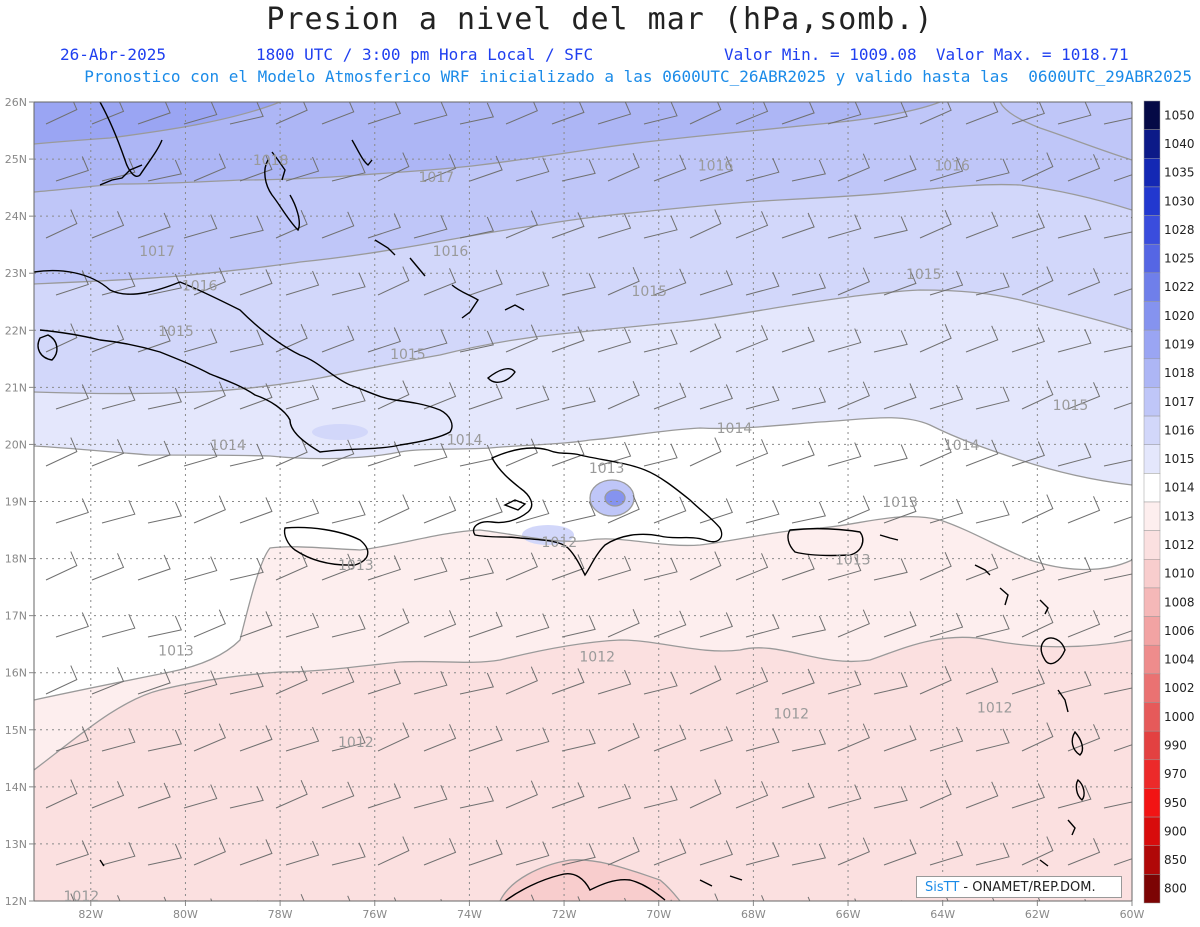  Describe the element at coordinates (658, 914) in the screenshot. I see `lon-label: 70W` at that location.